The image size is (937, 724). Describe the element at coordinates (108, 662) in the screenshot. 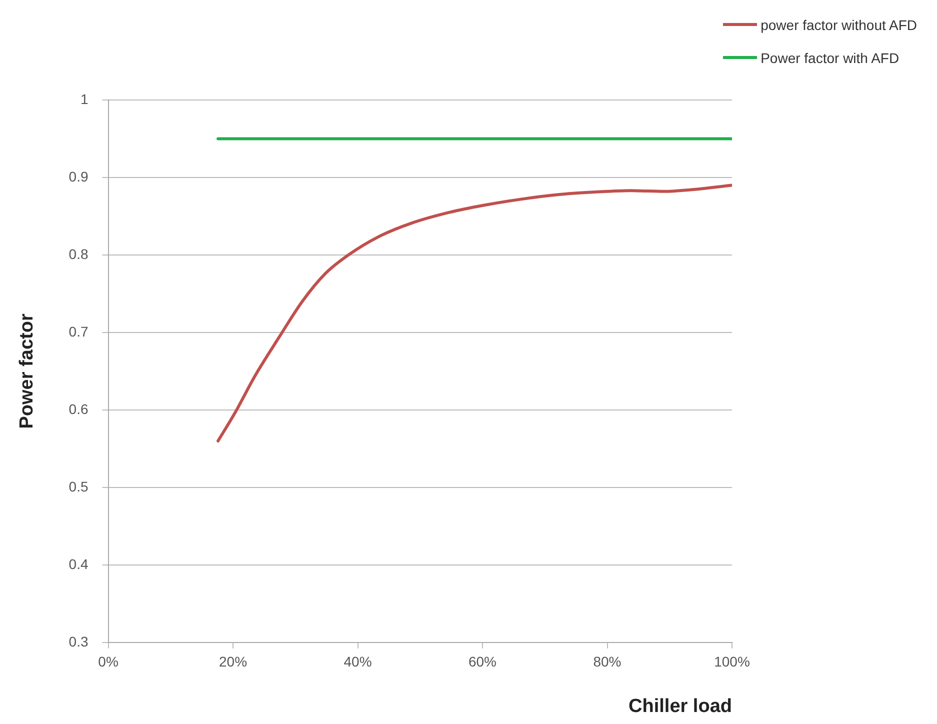

I see `x-tick-label: 0%` at that location.